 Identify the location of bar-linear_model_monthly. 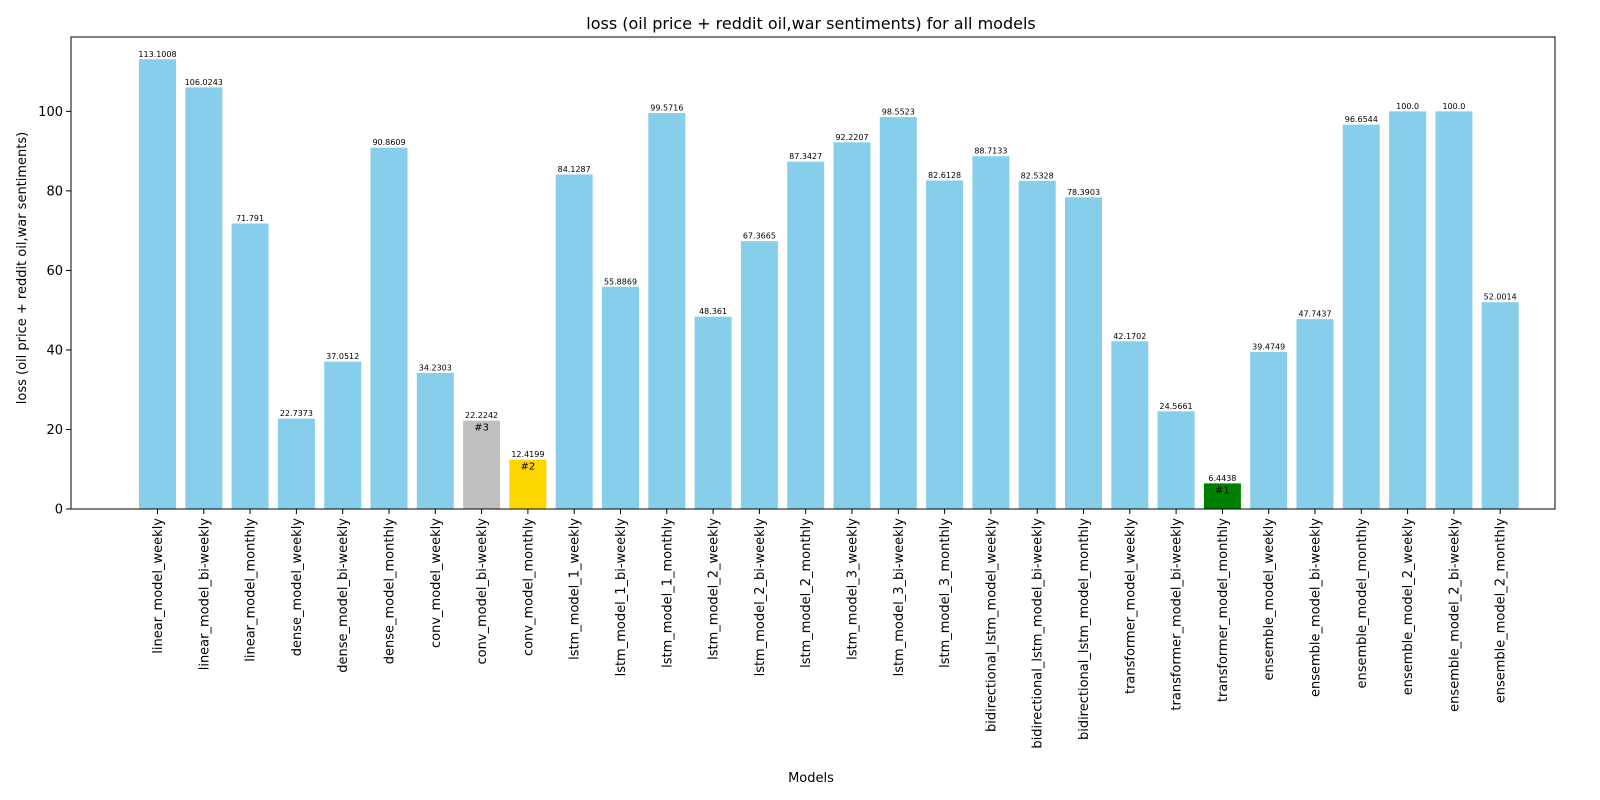
(250, 366).